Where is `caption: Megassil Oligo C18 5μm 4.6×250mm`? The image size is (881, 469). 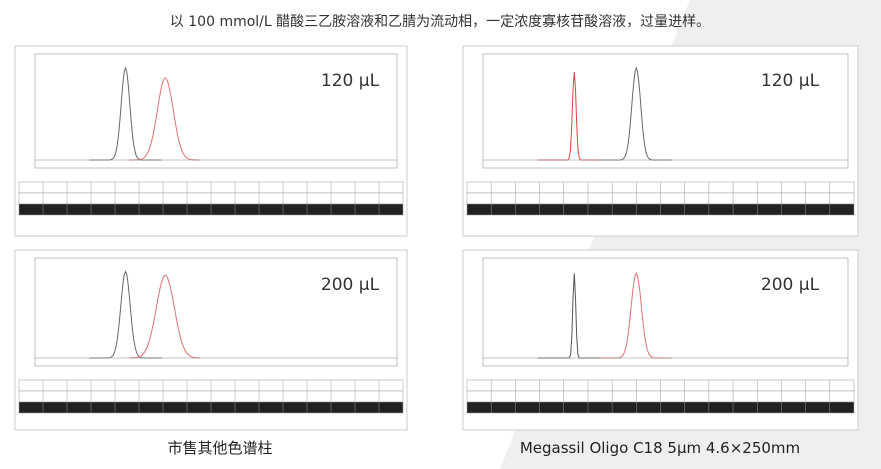
caption: Megassil Oligo C18 5μm 4.6×250mm is located at coordinates (660, 448).